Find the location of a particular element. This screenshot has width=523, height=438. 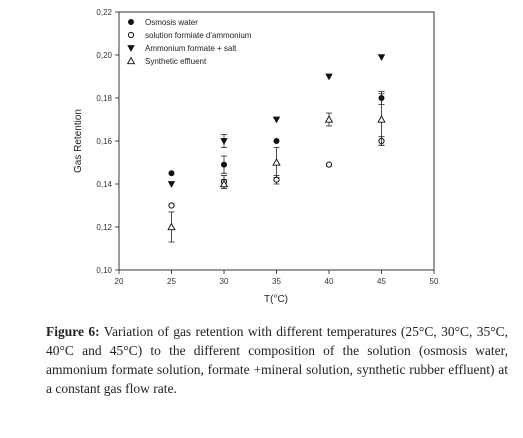

x-tick-label: 25 is located at coordinates (171, 281).